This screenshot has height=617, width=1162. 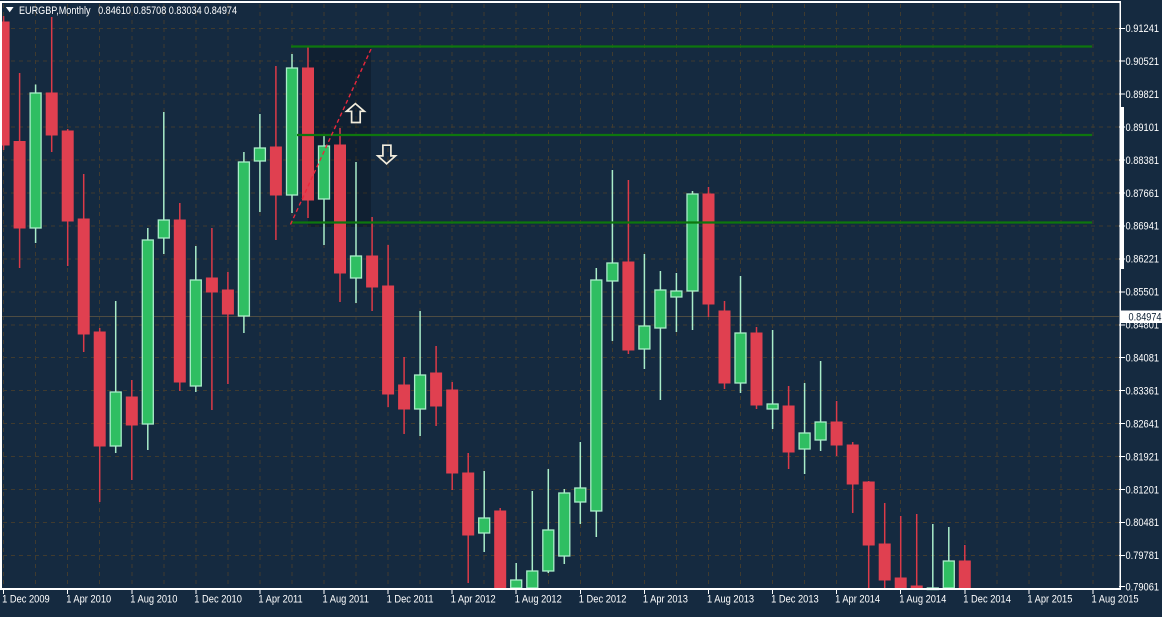 I want to click on svg-text: 0.89101, so click(x=1143, y=128).